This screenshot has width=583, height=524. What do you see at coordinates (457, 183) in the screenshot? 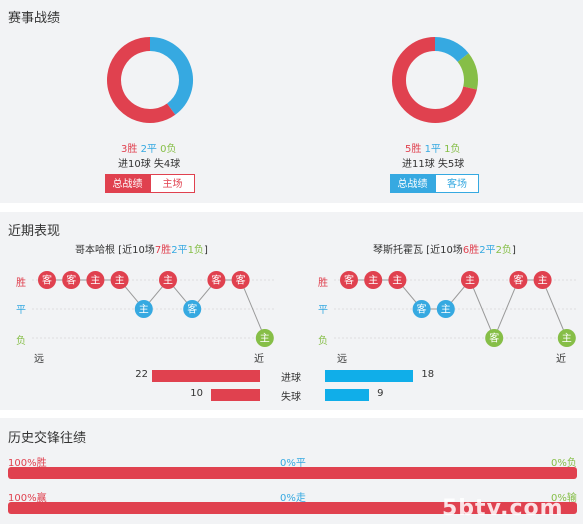
I see `right-tab-away: 客场` at bounding box center [457, 183].